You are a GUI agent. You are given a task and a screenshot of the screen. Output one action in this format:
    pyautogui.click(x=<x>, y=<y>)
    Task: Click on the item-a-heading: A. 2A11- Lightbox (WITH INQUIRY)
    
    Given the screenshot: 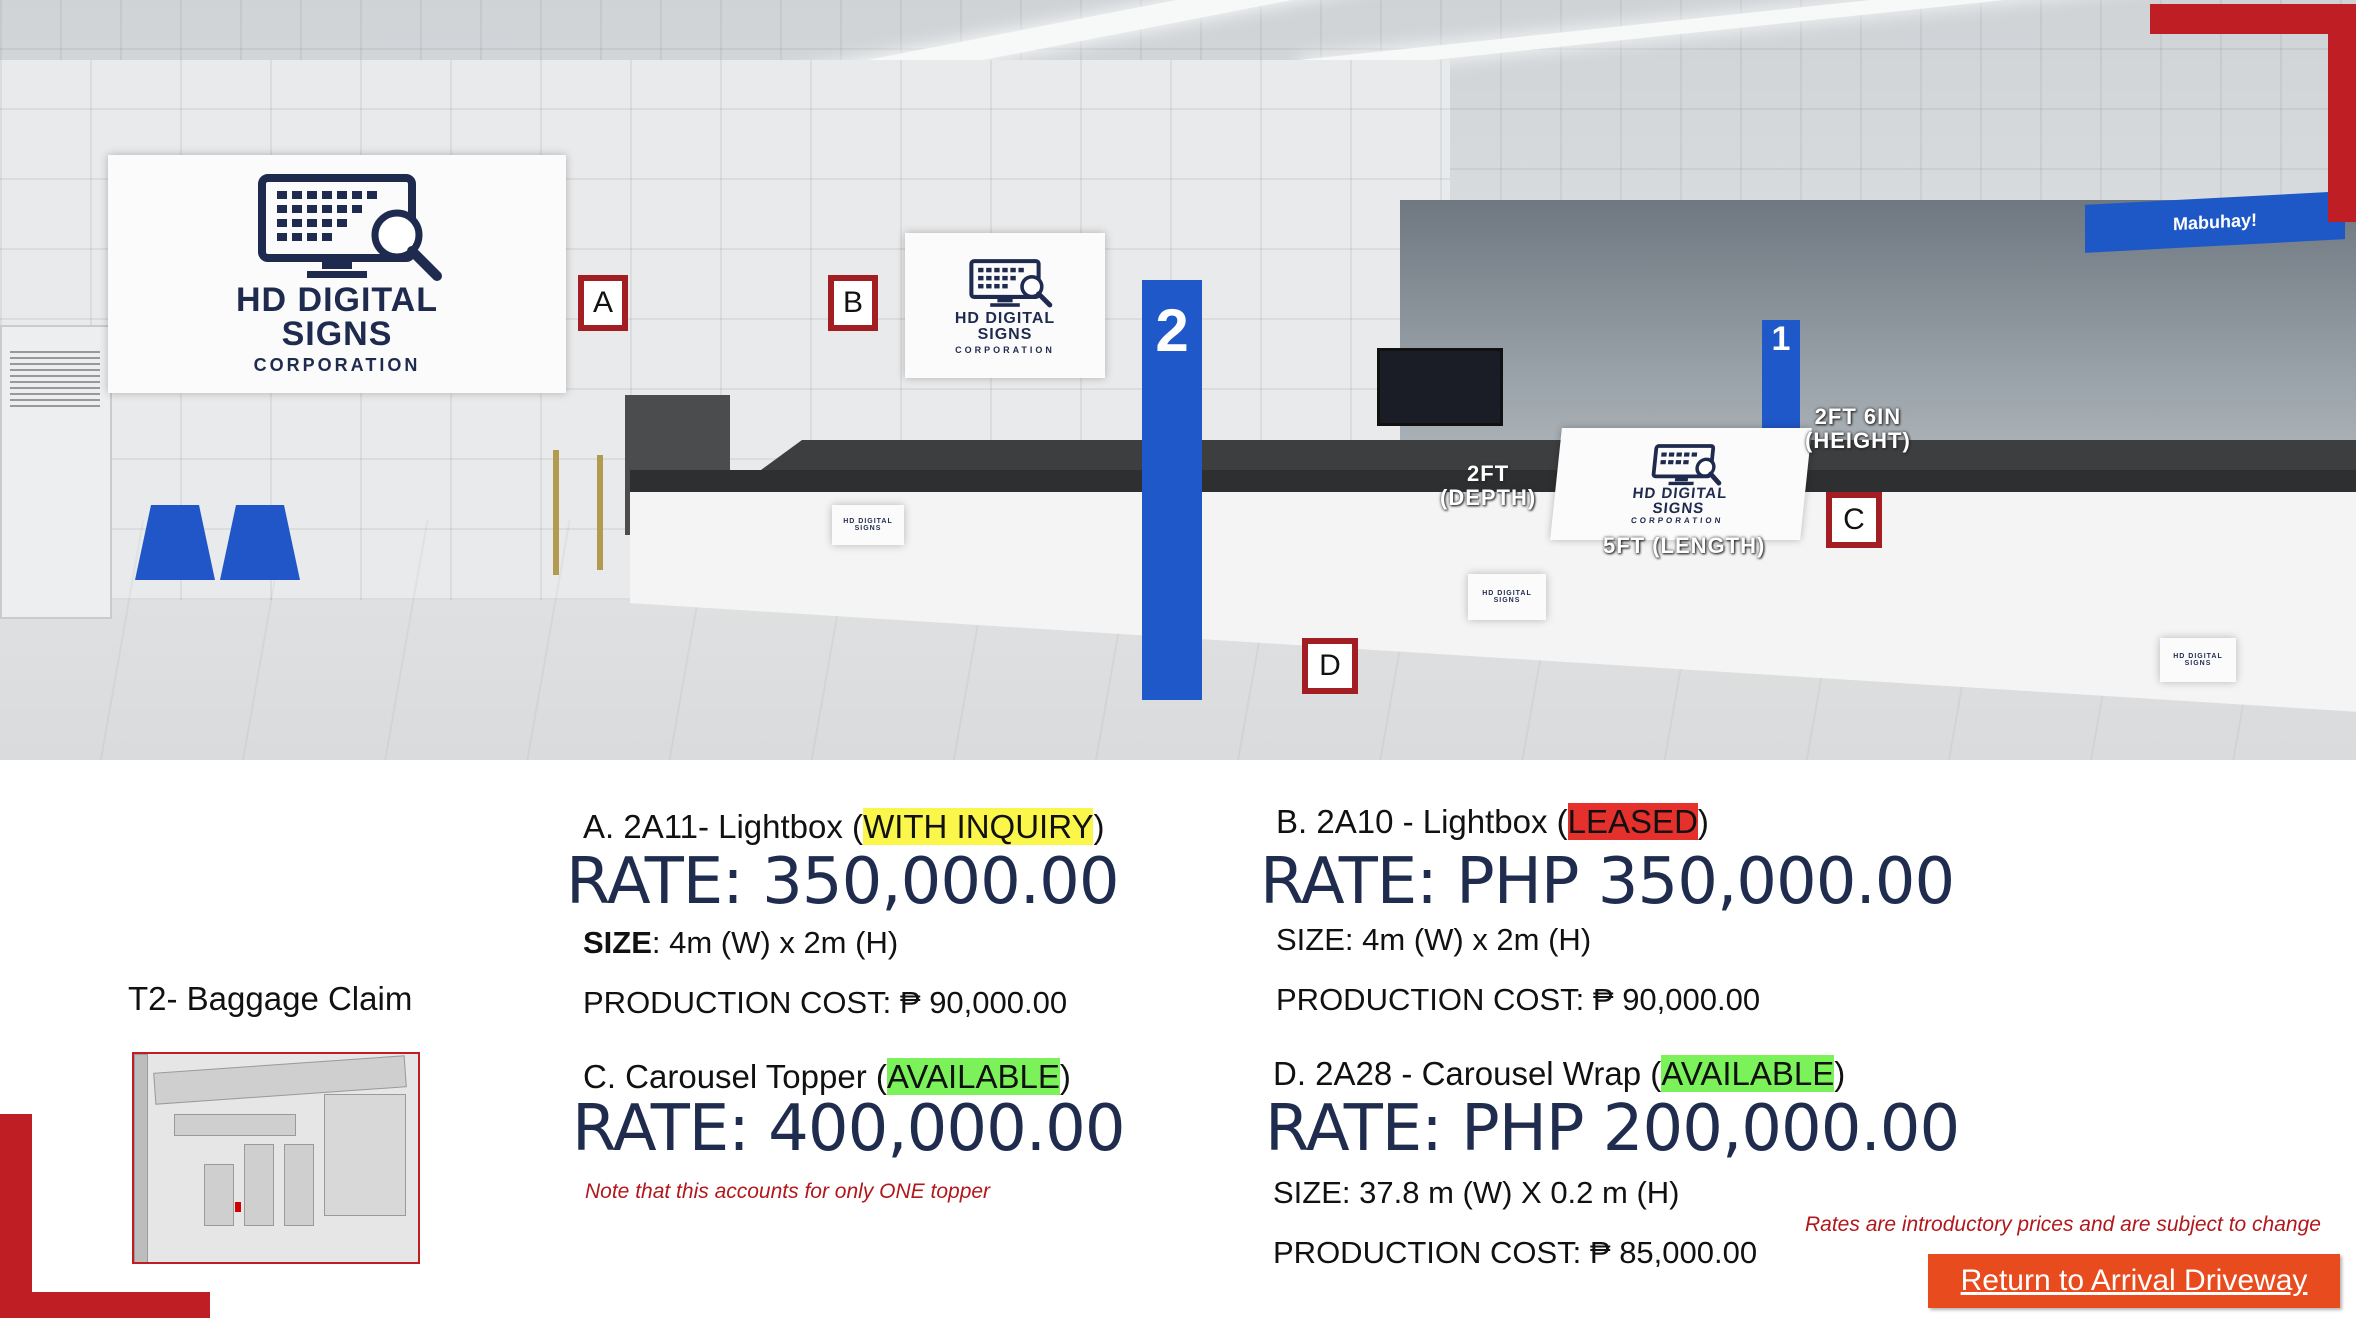 What is the action you would take?
    pyautogui.click(x=844, y=826)
    